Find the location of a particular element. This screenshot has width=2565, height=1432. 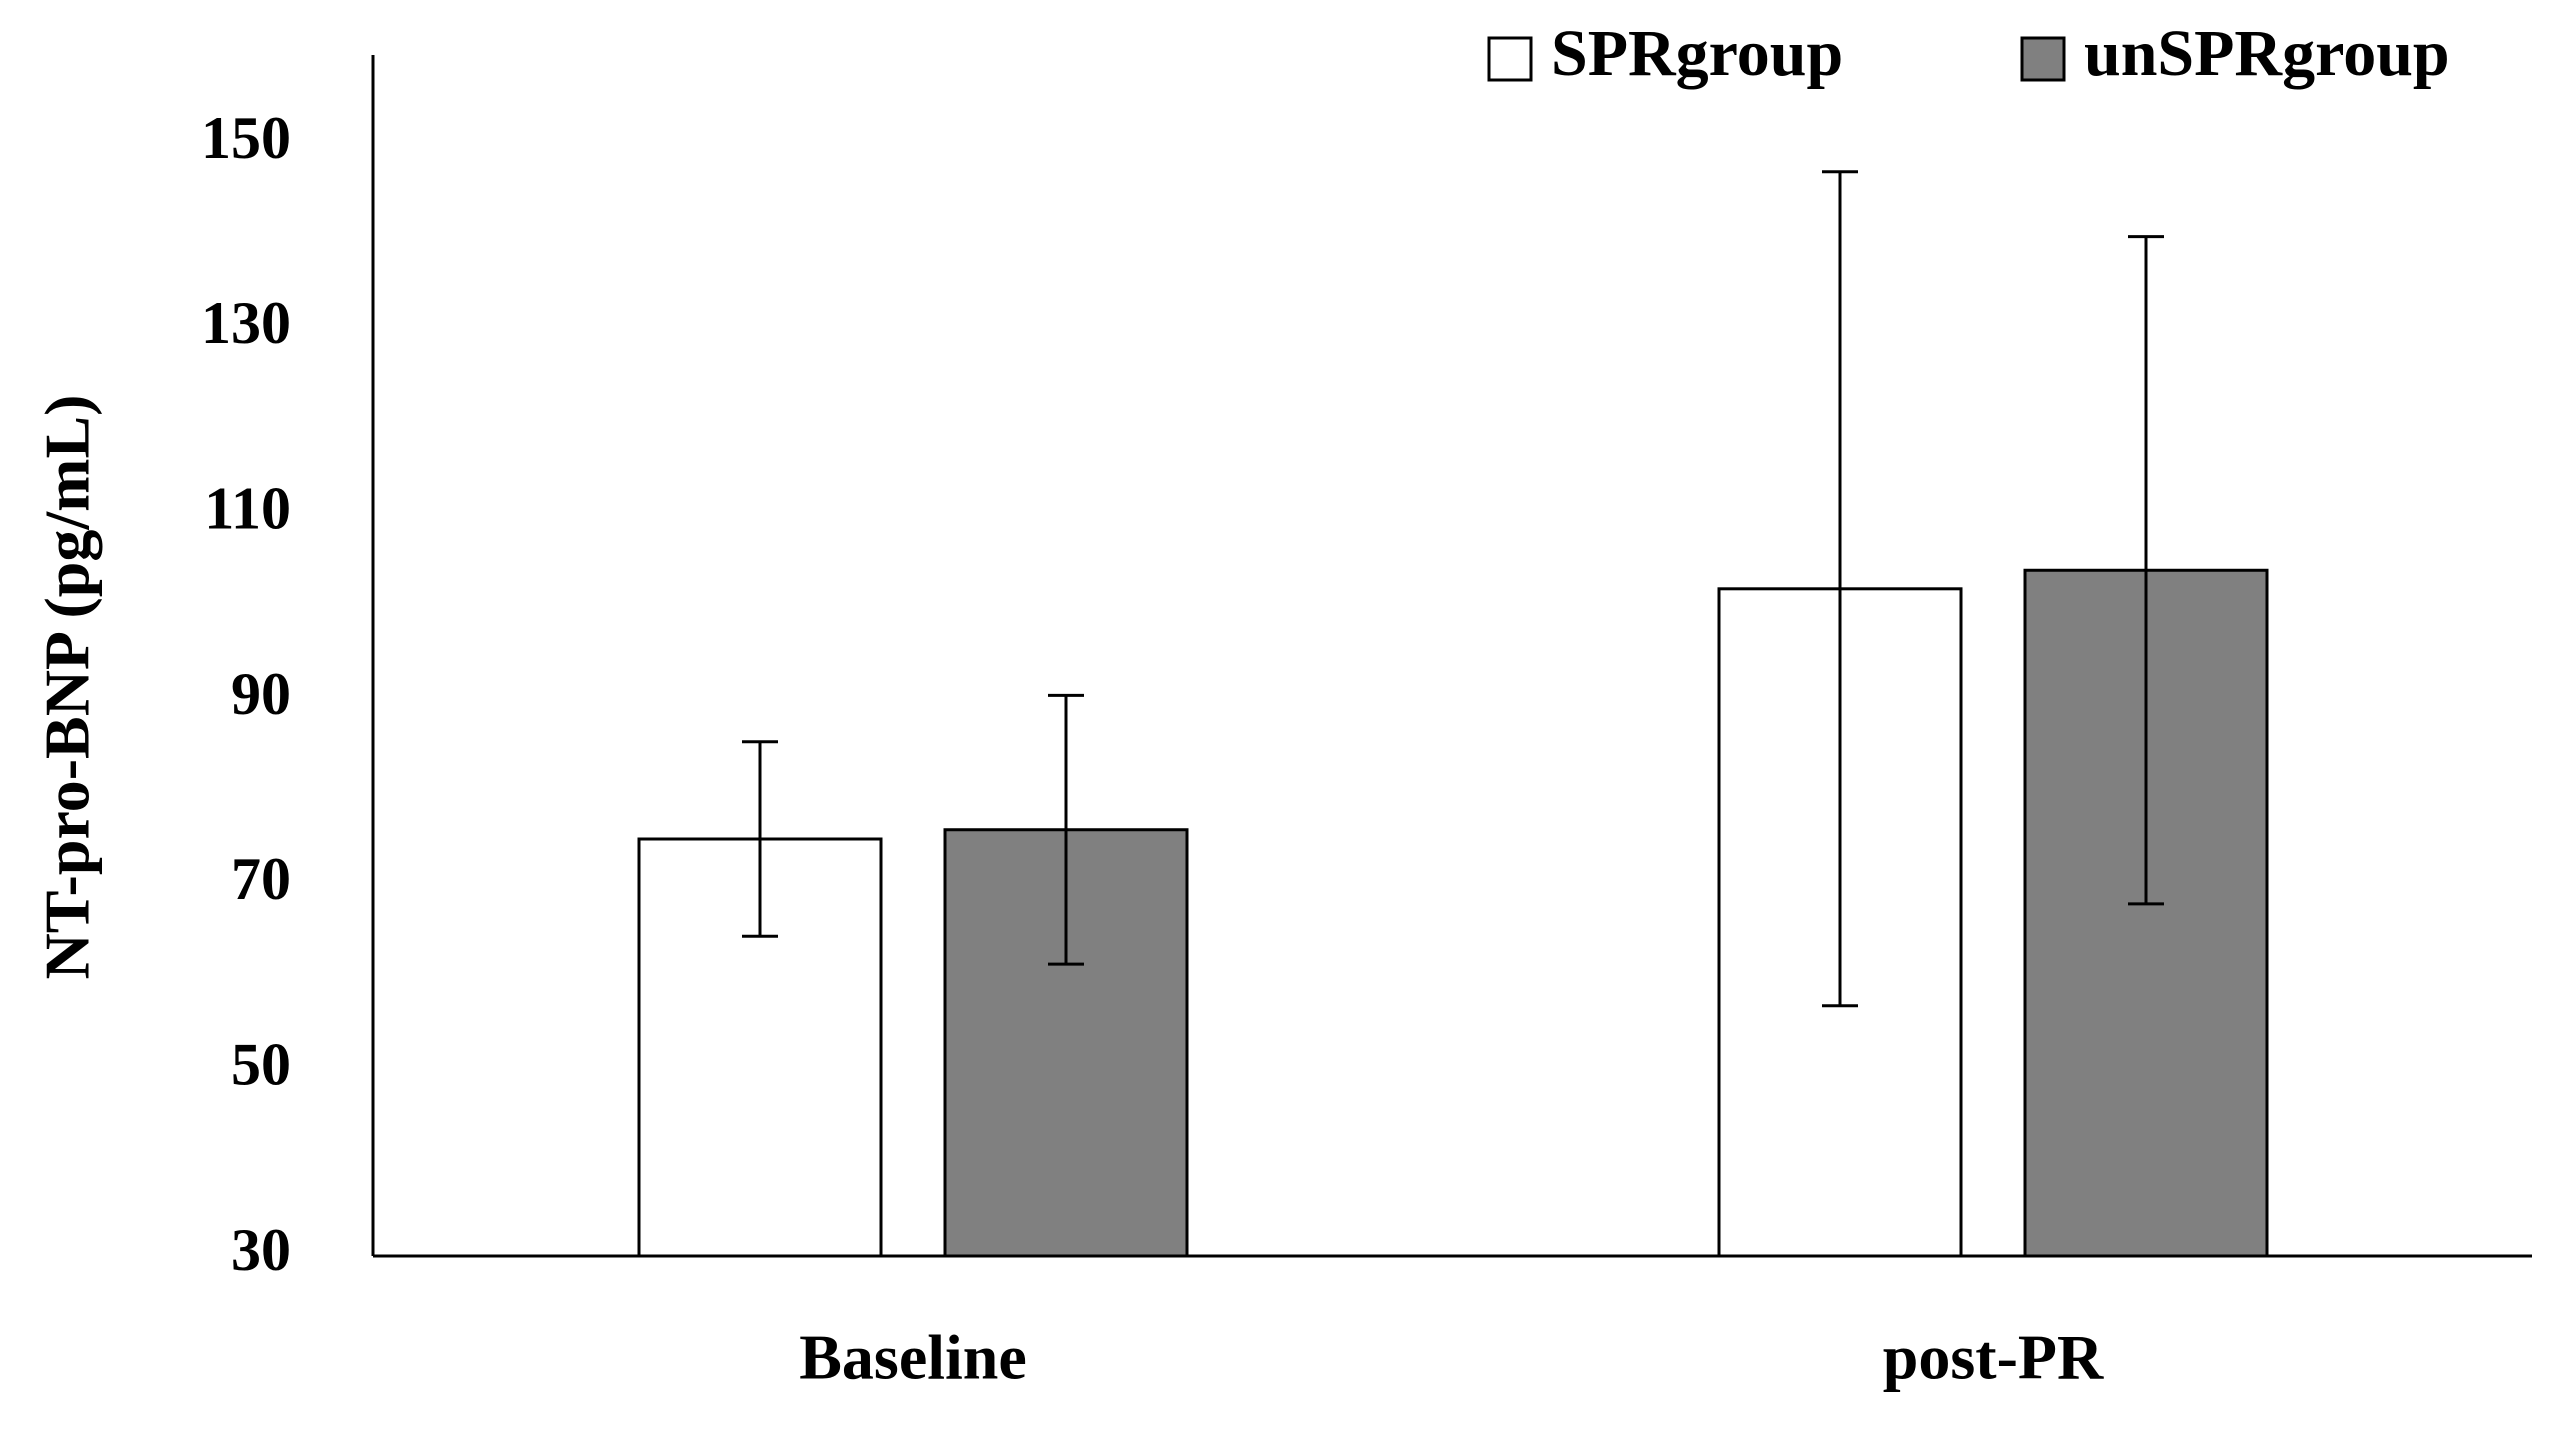

x-tick-label: post-PR is located at coordinates (1993, 1357).